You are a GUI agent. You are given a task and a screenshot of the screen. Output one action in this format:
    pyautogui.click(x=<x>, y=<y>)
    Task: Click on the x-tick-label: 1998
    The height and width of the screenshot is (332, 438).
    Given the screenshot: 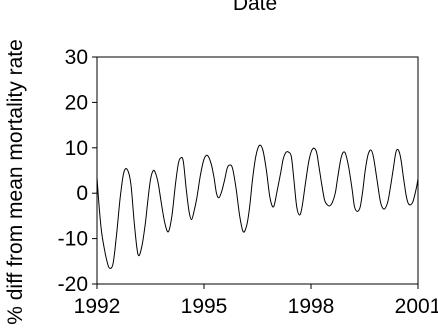 What is the action you would take?
    pyautogui.click(x=311, y=306)
    